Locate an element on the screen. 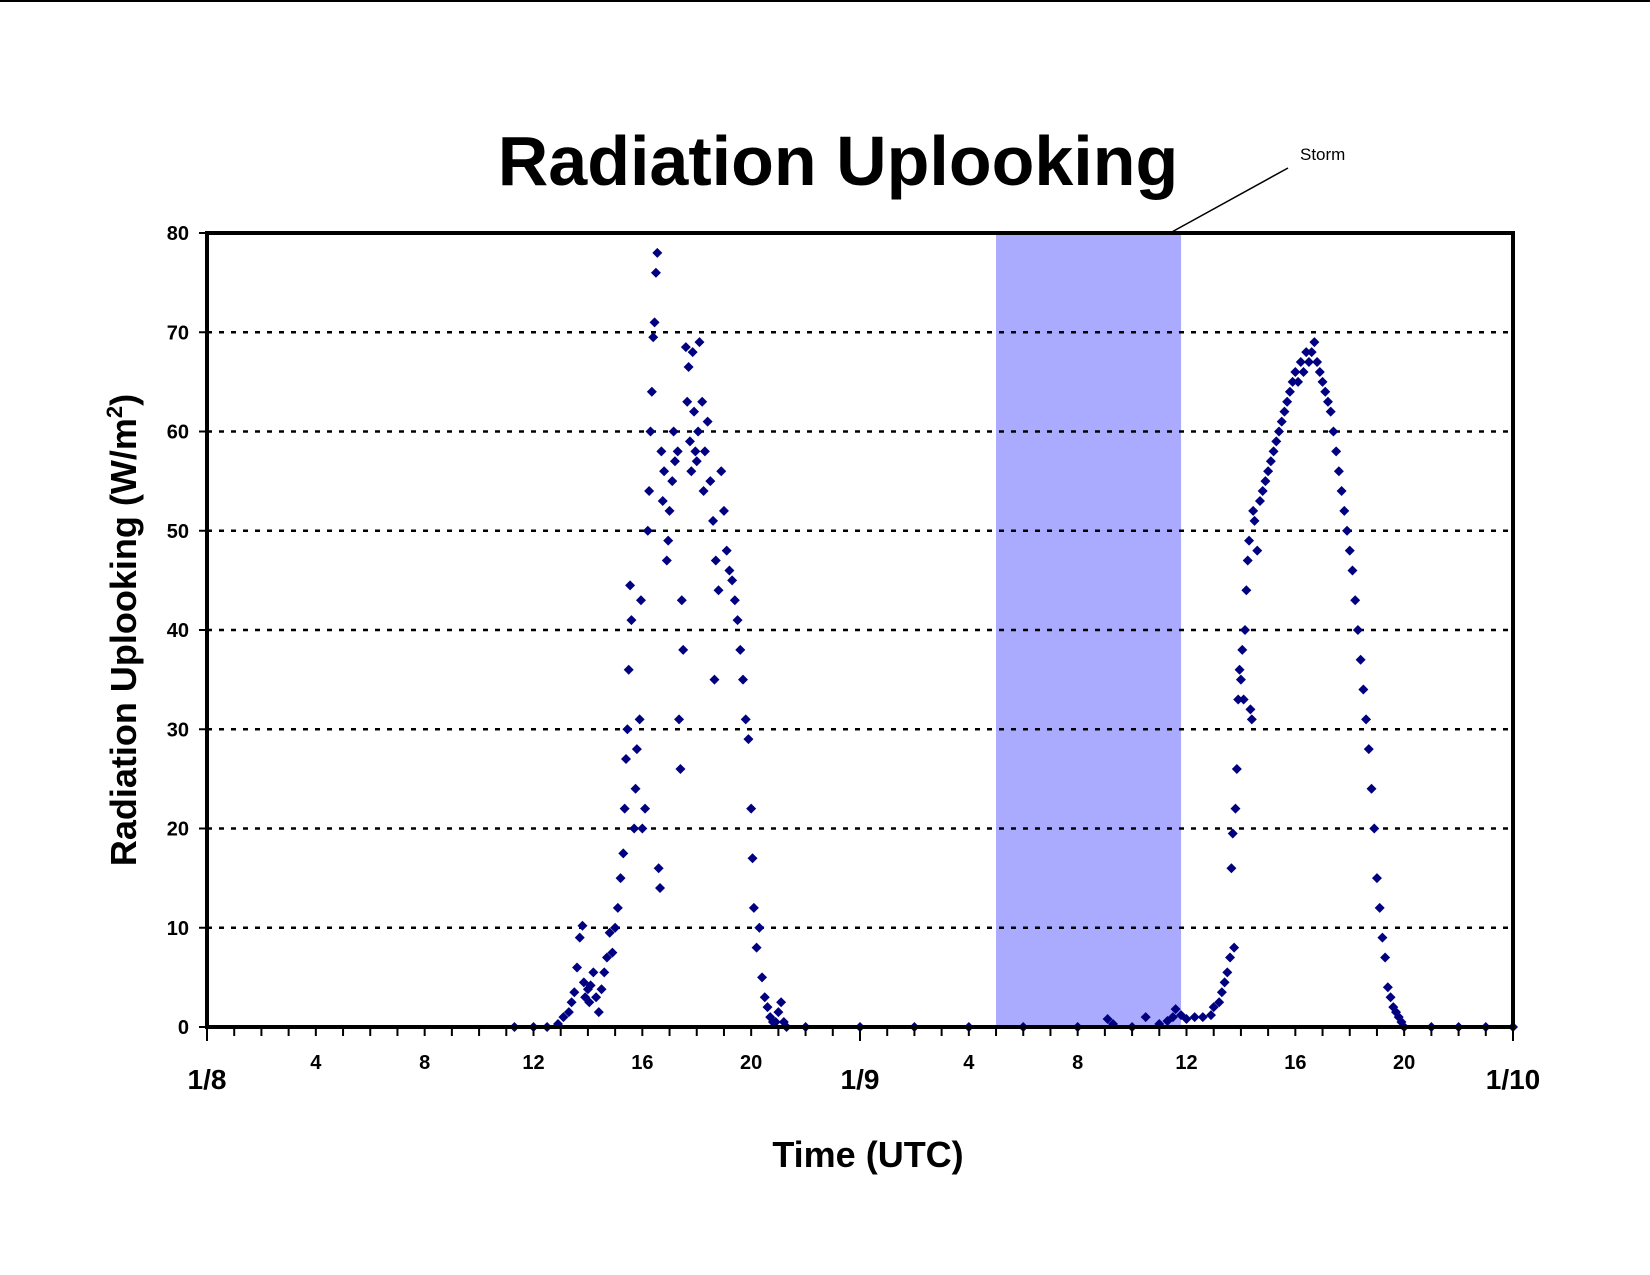  x-tick-label: 8 is located at coordinates (424, 1063).